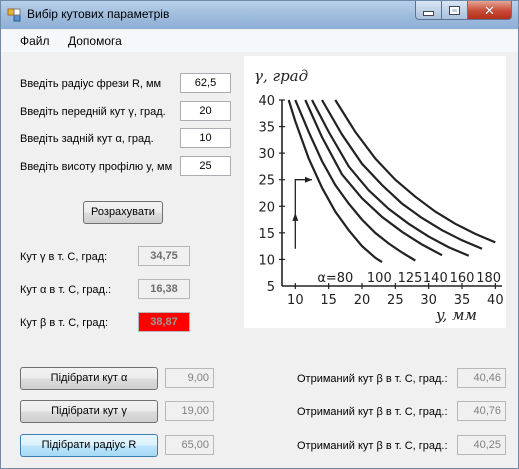 The width and height of the screenshot is (519, 469). What do you see at coordinates (164, 289) in the screenshot?
I see `alpha-result-value: 16,38` at bounding box center [164, 289].